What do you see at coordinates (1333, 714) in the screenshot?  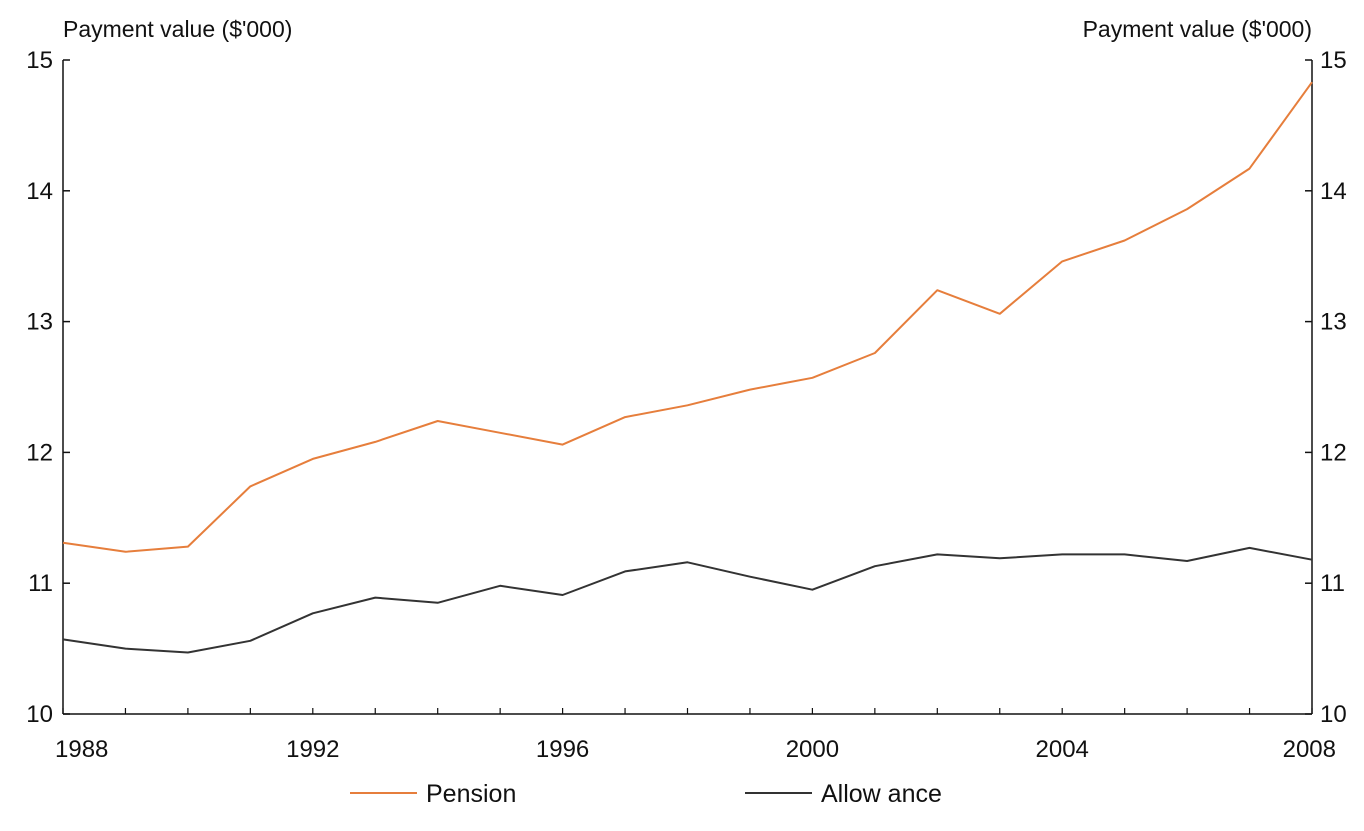 I see `y-tick-label-right: 10` at bounding box center [1333, 714].